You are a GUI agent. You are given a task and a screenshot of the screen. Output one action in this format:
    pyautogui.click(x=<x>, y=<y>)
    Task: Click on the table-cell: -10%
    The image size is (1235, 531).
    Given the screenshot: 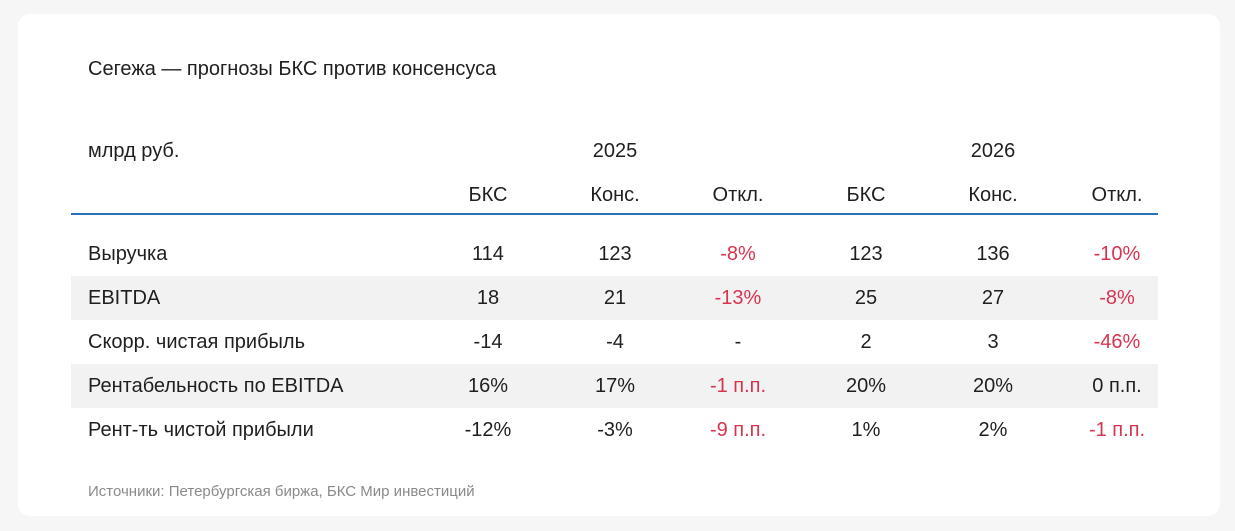 What is the action you would take?
    pyautogui.click(x=1117, y=254)
    